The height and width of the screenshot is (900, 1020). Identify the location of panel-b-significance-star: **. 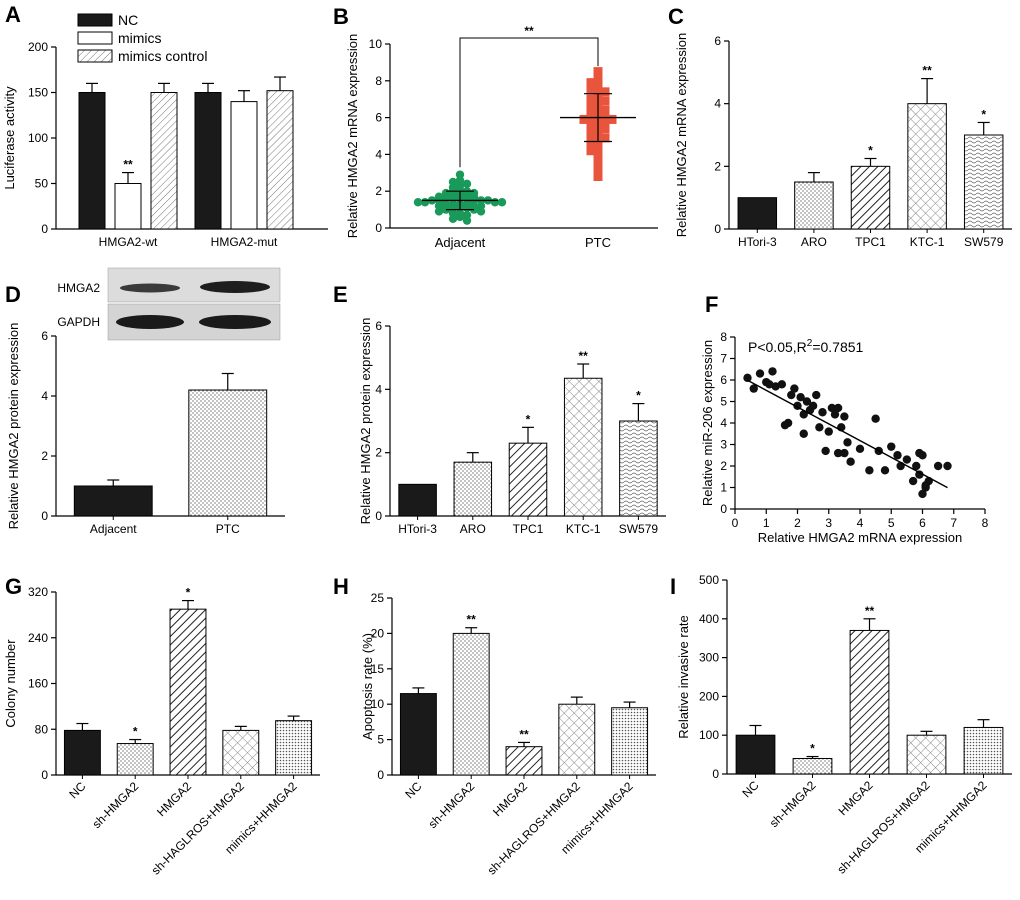
(529, 31).